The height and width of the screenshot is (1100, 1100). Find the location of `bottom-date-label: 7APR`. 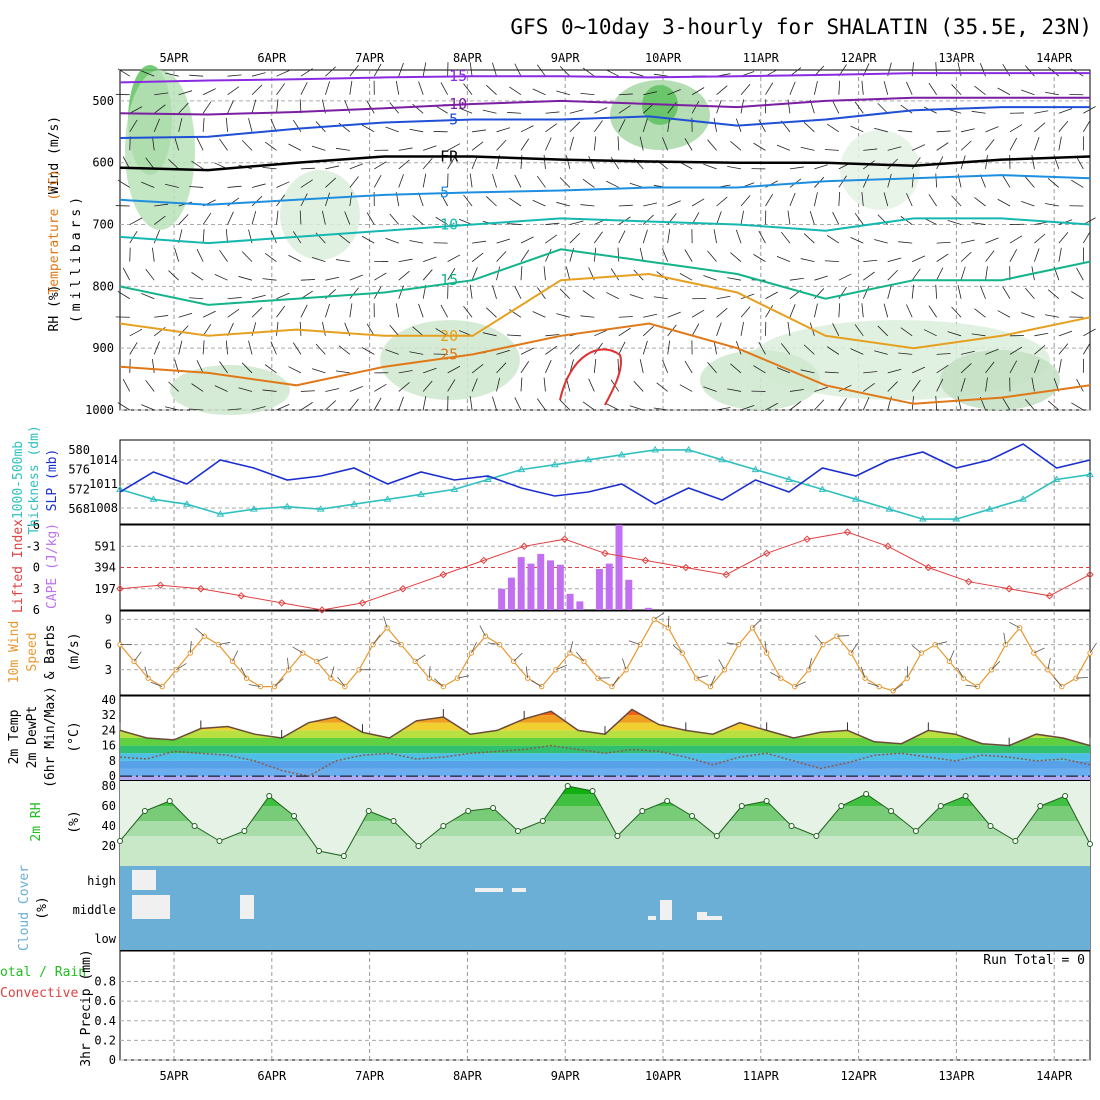

bottom-date-label: 7APR is located at coordinates (370, 1076).